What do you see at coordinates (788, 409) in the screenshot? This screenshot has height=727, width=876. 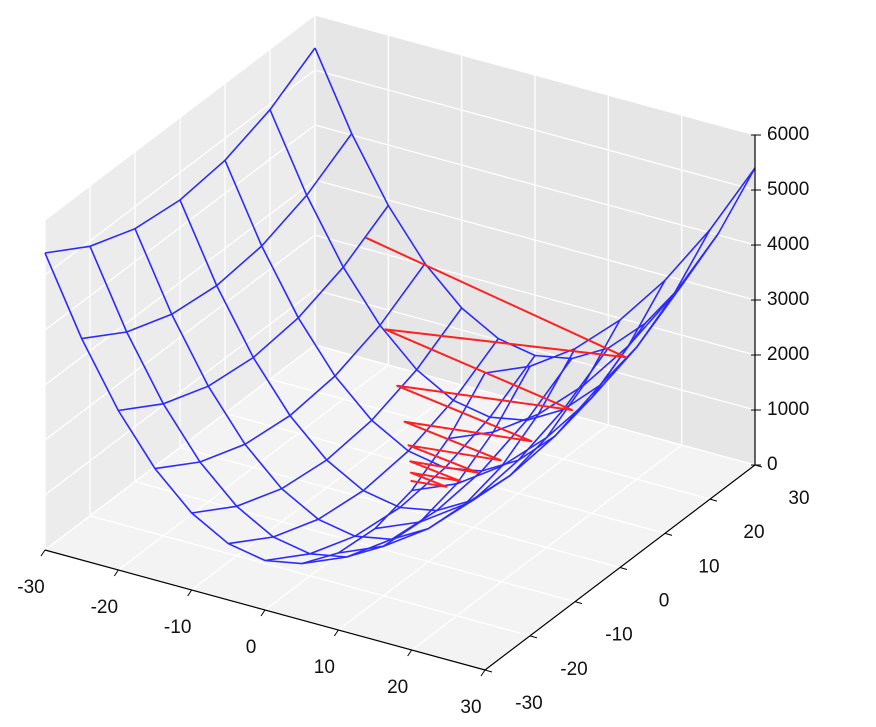 I see `z-tick-label: 1000` at bounding box center [788, 409].